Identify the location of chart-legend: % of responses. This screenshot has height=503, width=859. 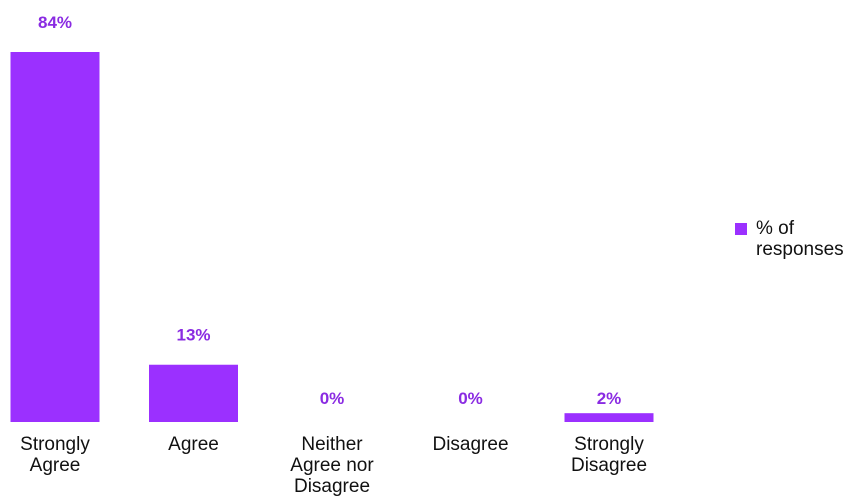
(797, 239).